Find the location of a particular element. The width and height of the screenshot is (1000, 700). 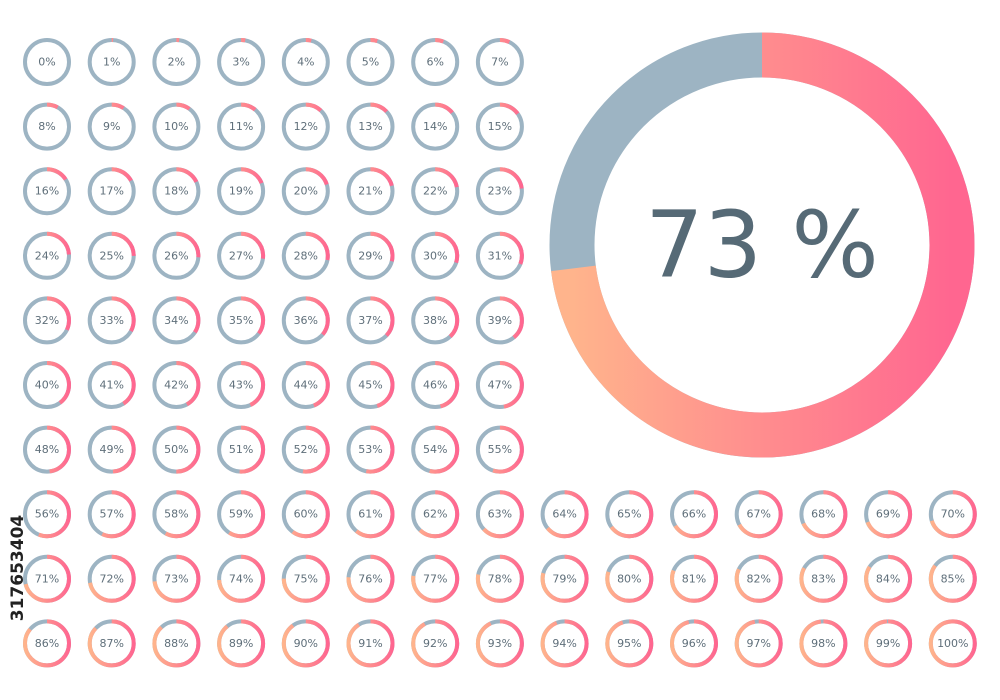

ring-label: 20% is located at coordinates (306, 191).